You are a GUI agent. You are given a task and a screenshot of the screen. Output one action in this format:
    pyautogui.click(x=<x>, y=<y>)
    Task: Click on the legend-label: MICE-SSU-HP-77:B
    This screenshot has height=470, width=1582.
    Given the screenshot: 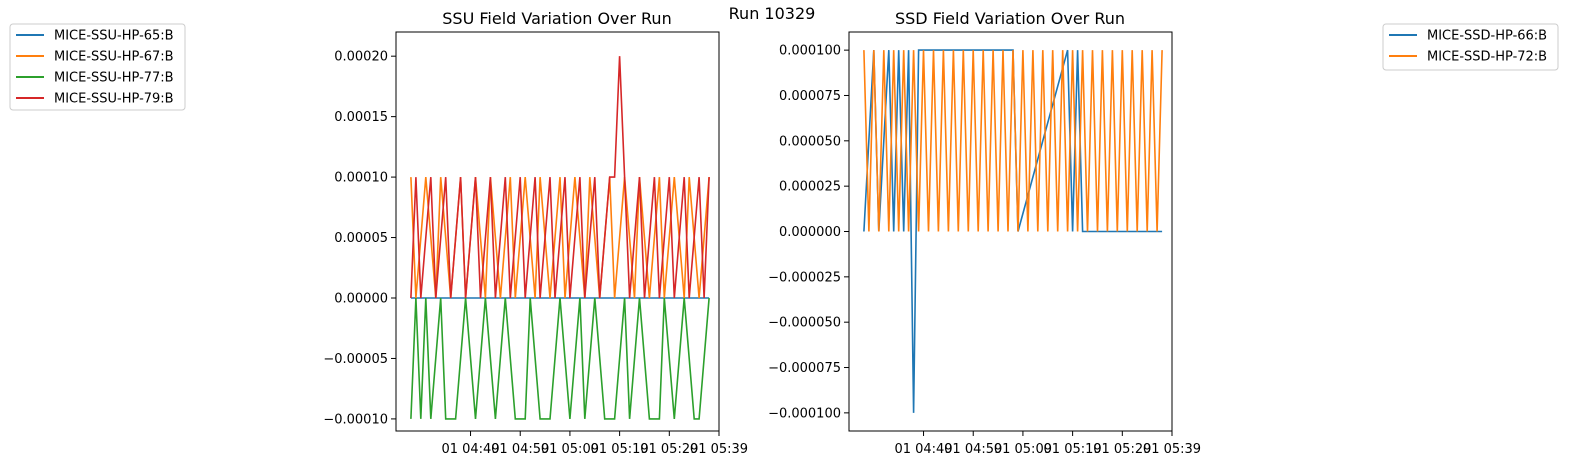 What is the action you would take?
    pyautogui.click(x=114, y=78)
    